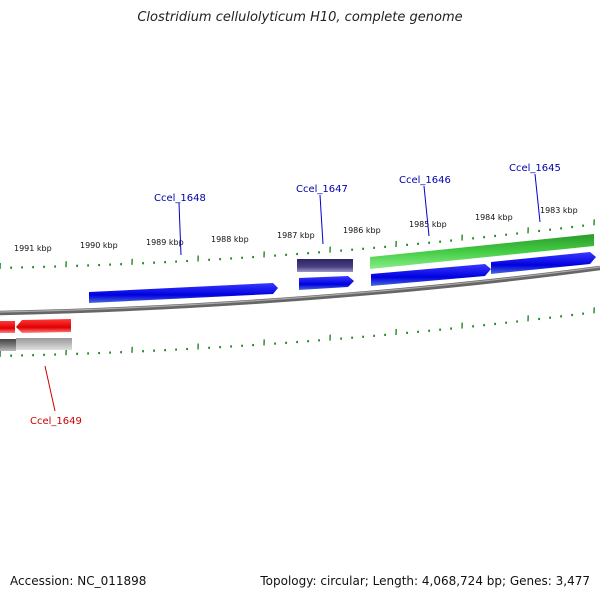  What do you see at coordinates (180, 198) in the screenshot?
I see `gene-label-ccel-1648: Ccel_1648` at bounding box center [180, 198].